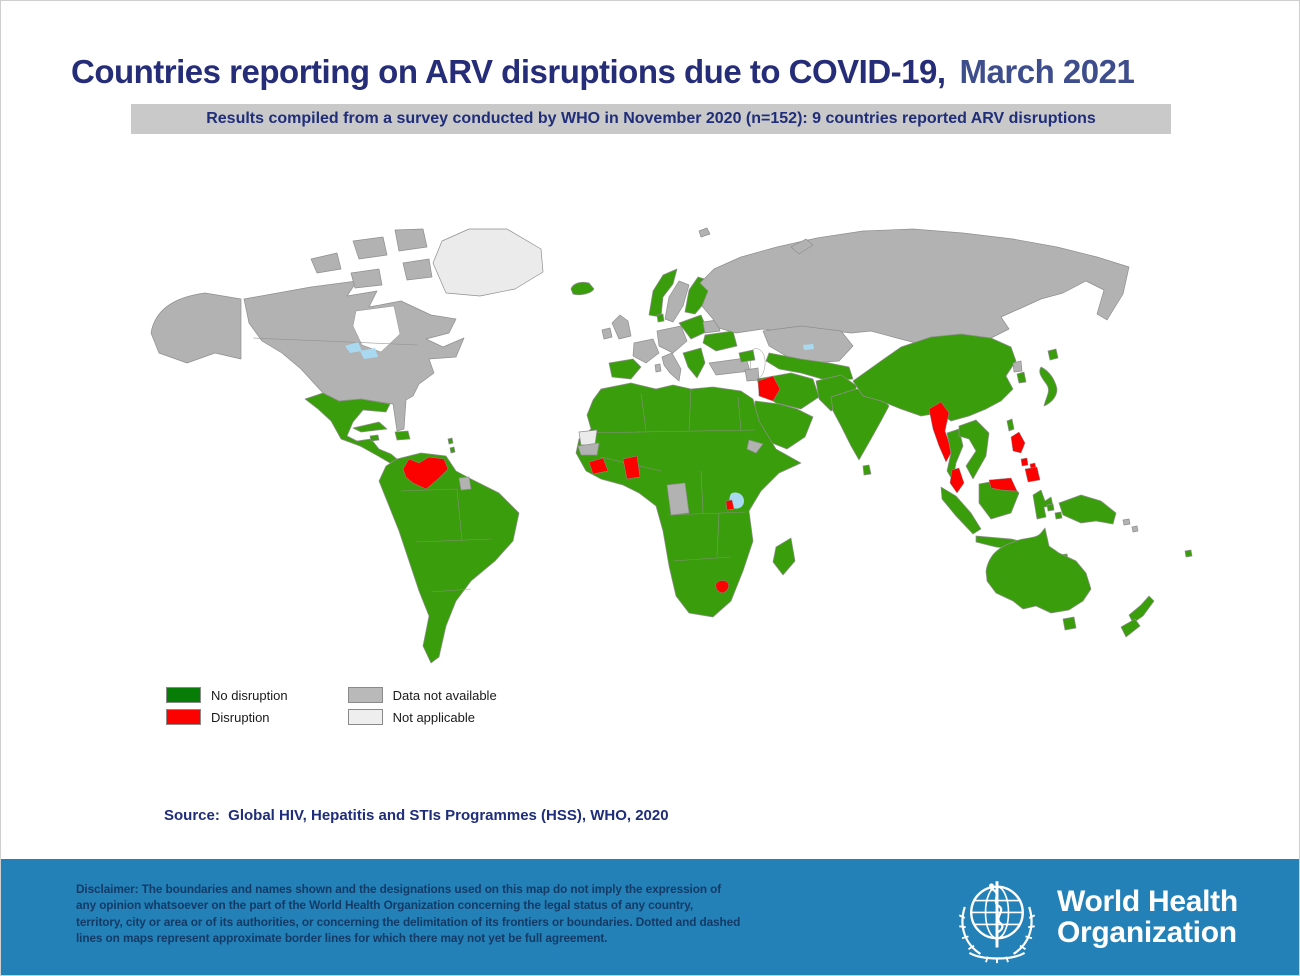 This screenshot has width=1300, height=976. What do you see at coordinates (1130, 628) in the screenshot?
I see `new-zealand-south` at bounding box center [1130, 628].